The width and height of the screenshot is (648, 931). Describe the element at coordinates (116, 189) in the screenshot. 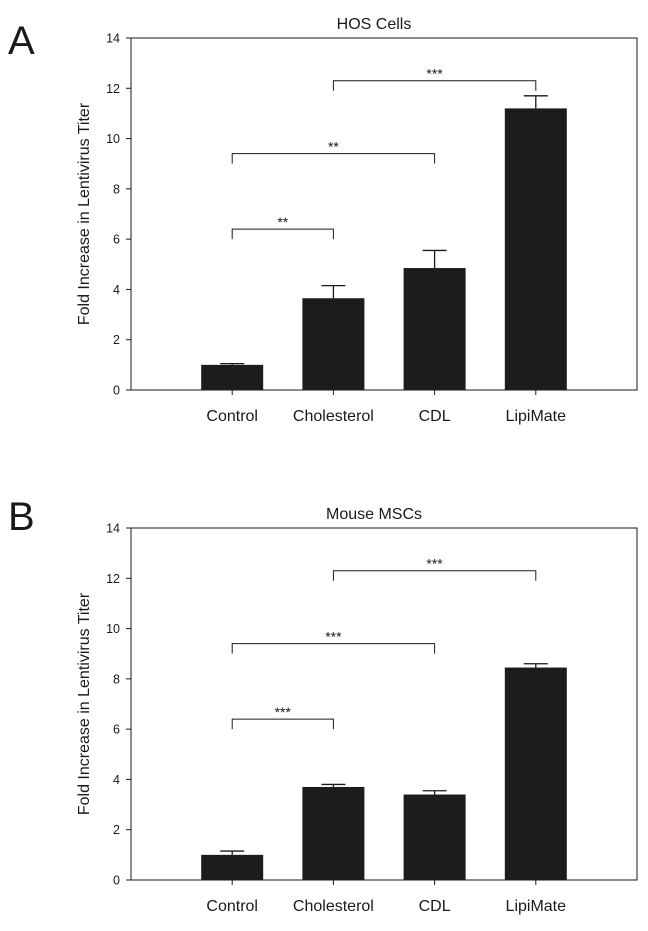

I see `panel-a-y-tick-label-8: 8` at that location.